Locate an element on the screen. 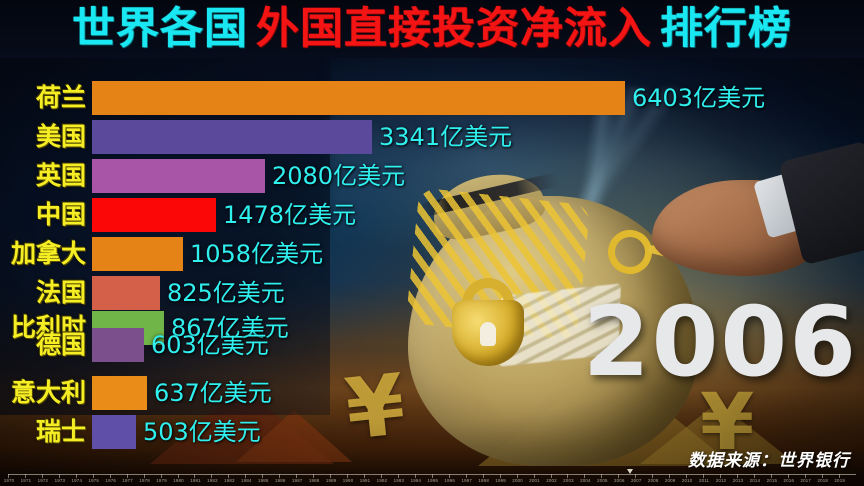 The width and height of the screenshot is (864, 486). bar-row-value-label: 6403亿美元 is located at coordinates (699, 98).